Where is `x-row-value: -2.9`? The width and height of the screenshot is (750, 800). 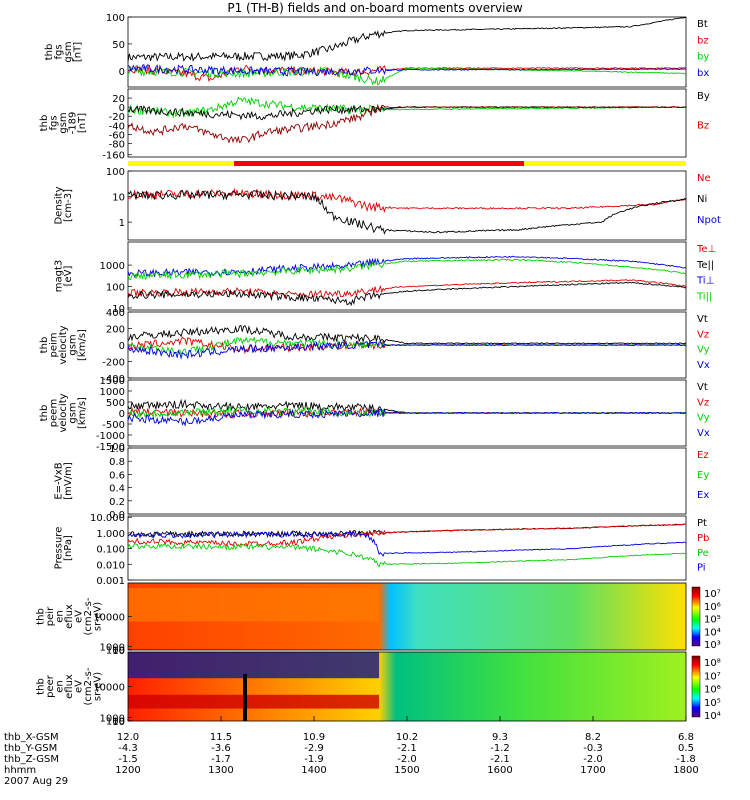
x-row-value: -2.9 is located at coordinates (314, 748).